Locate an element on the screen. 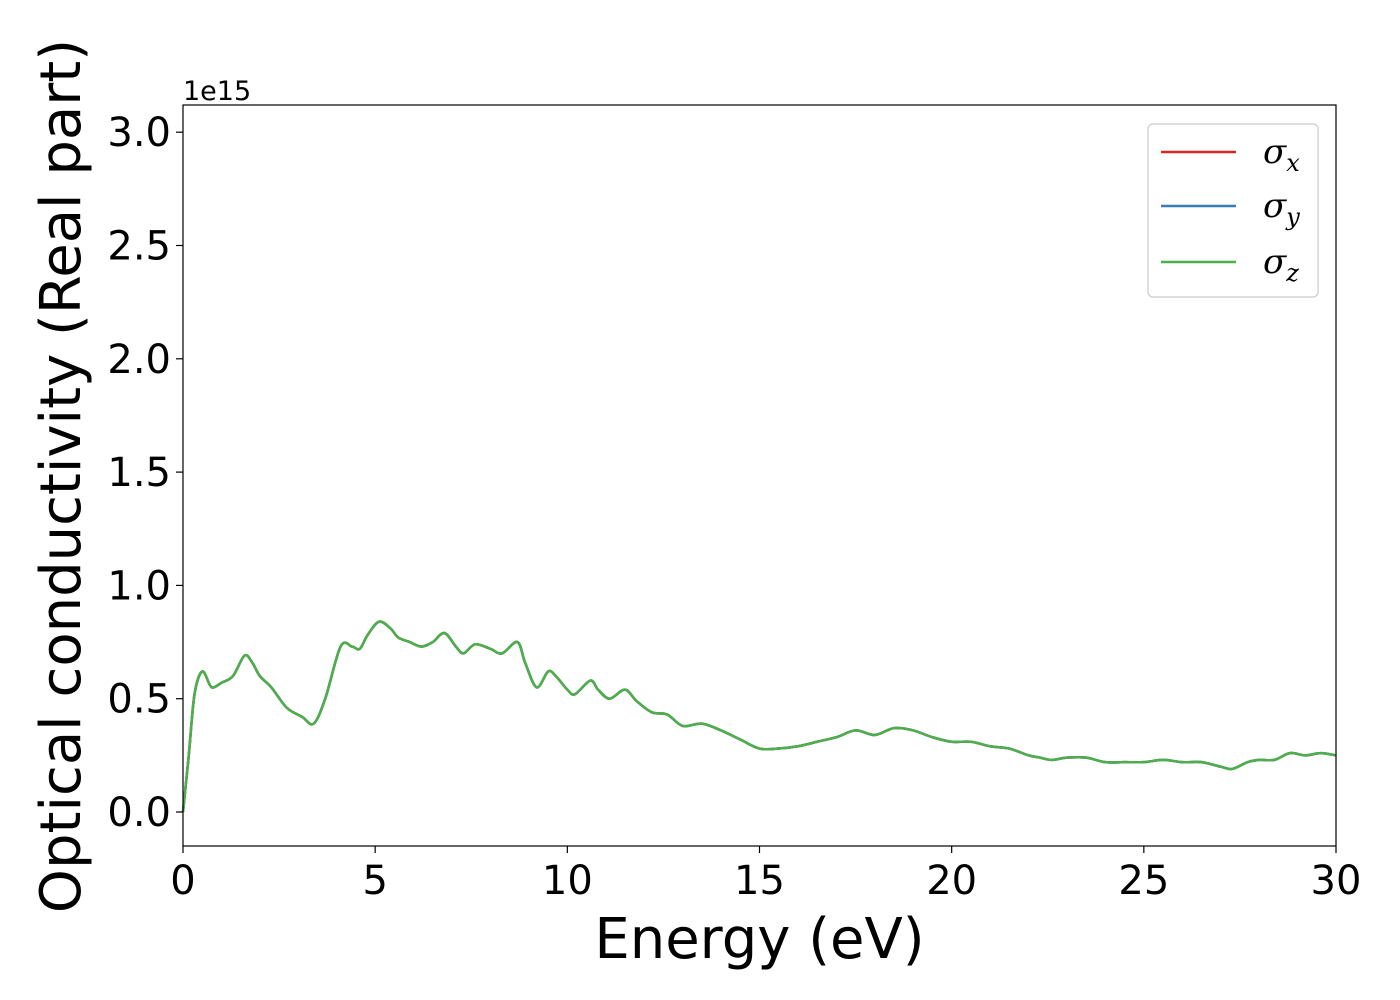 The width and height of the screenshot is (1400, 1000). x-axis-label: Energy (eV) is located at coordinates (759, 939).